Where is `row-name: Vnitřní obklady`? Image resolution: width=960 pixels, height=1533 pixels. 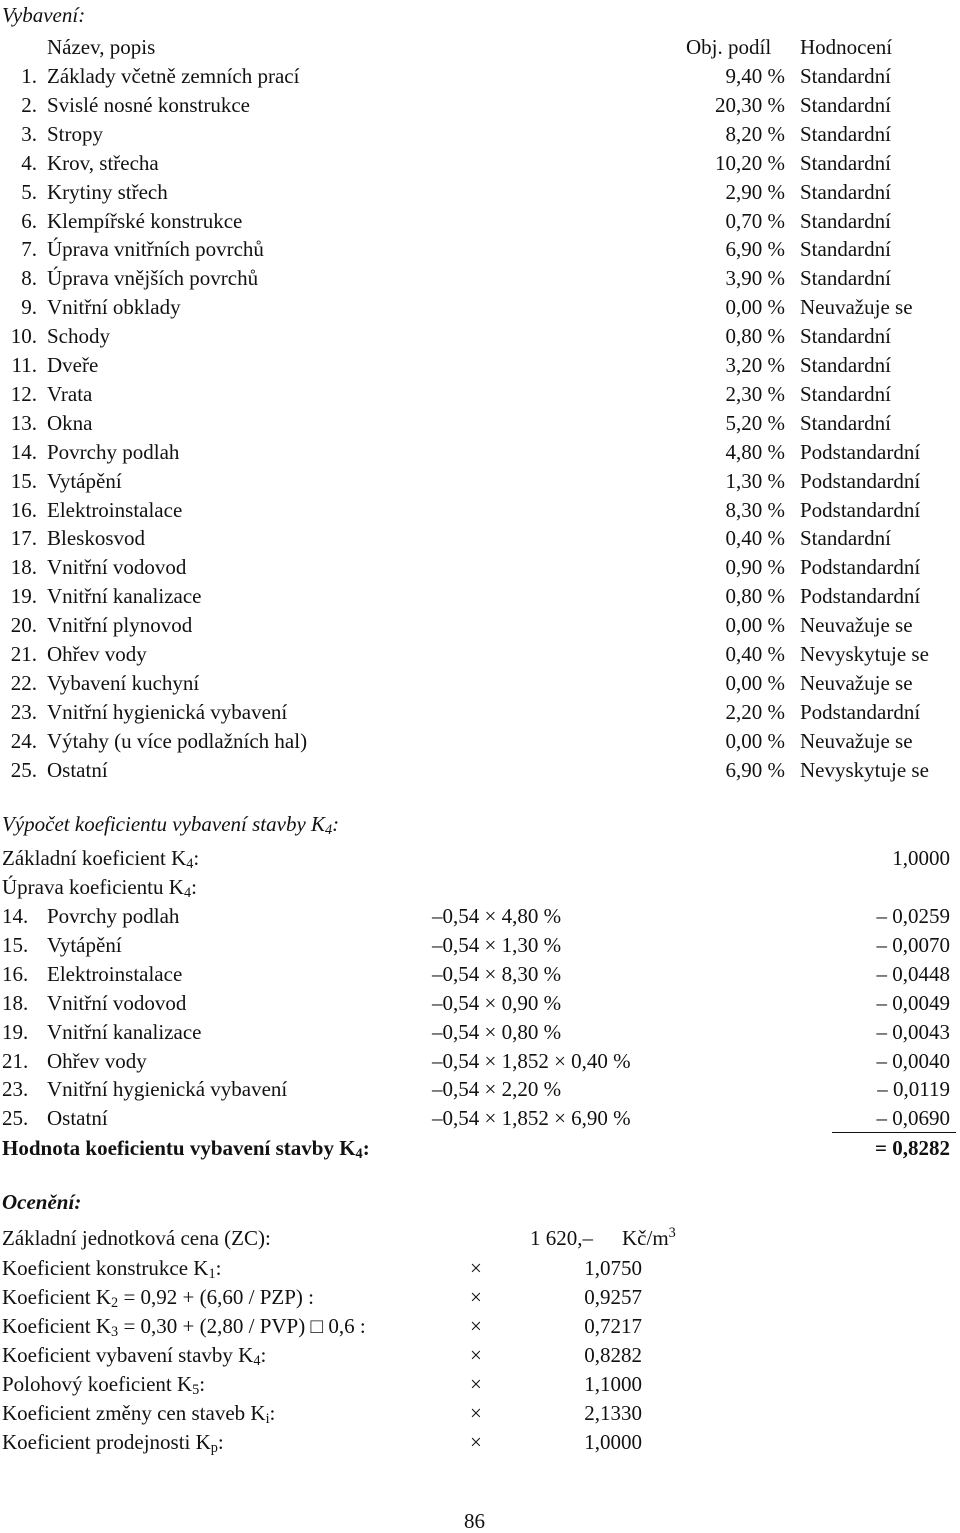 row-name: Vnitřní obklady is located at coordinates (114, 307).